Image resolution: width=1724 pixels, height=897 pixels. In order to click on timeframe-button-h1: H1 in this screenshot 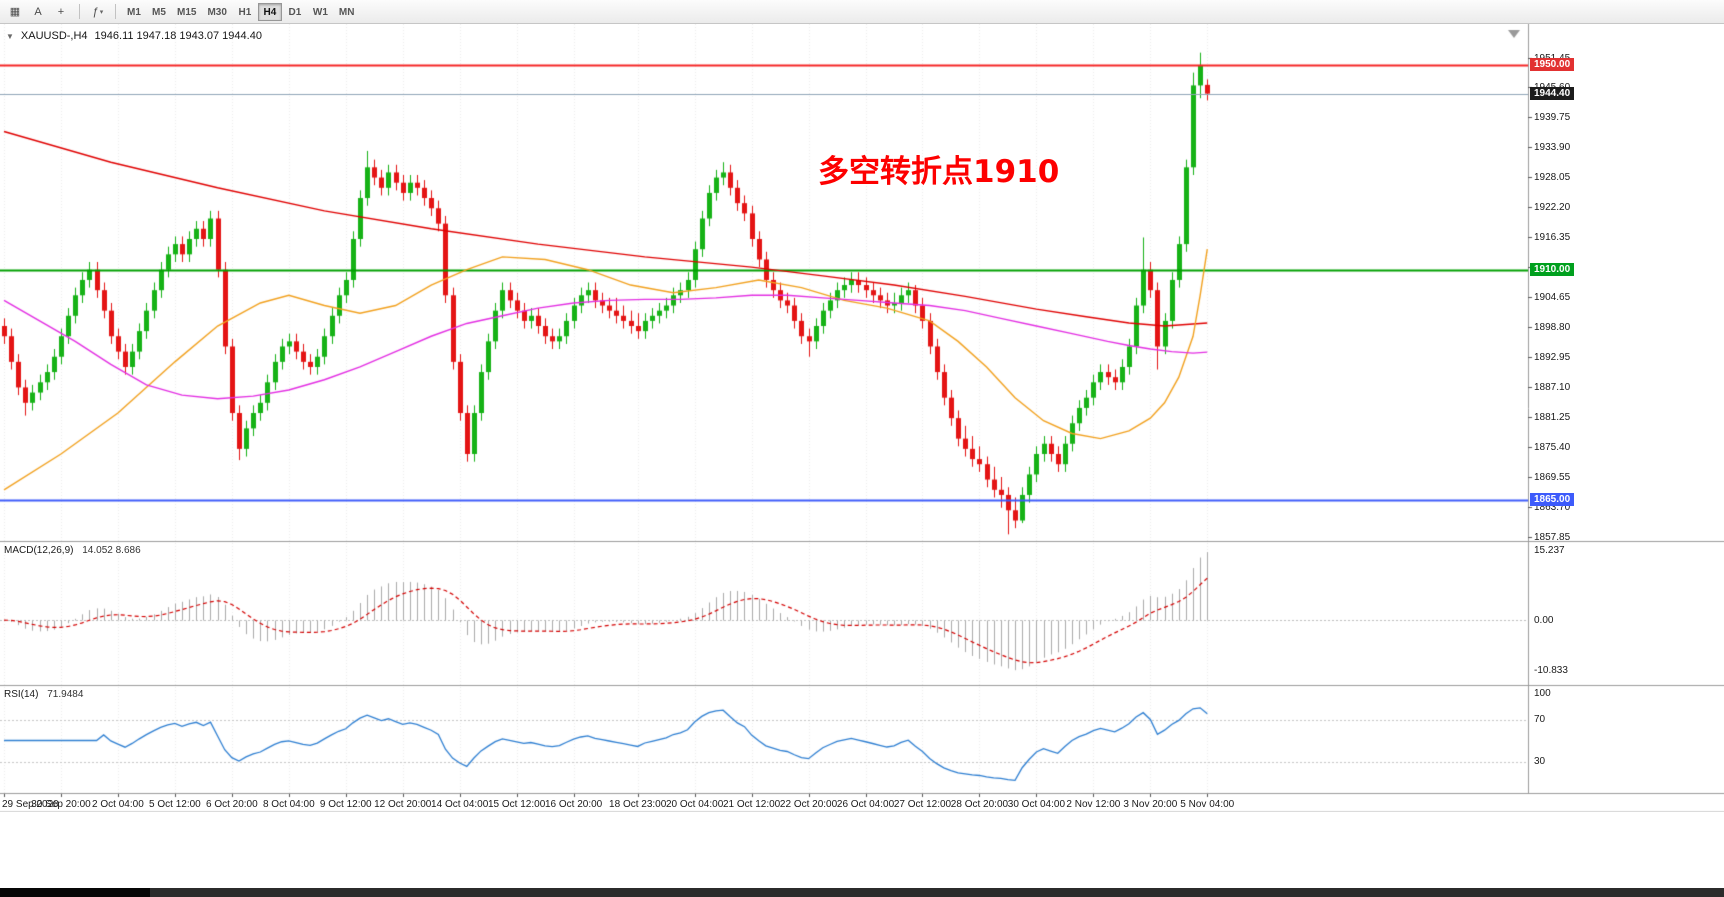, I will do `click(245, 12)`.